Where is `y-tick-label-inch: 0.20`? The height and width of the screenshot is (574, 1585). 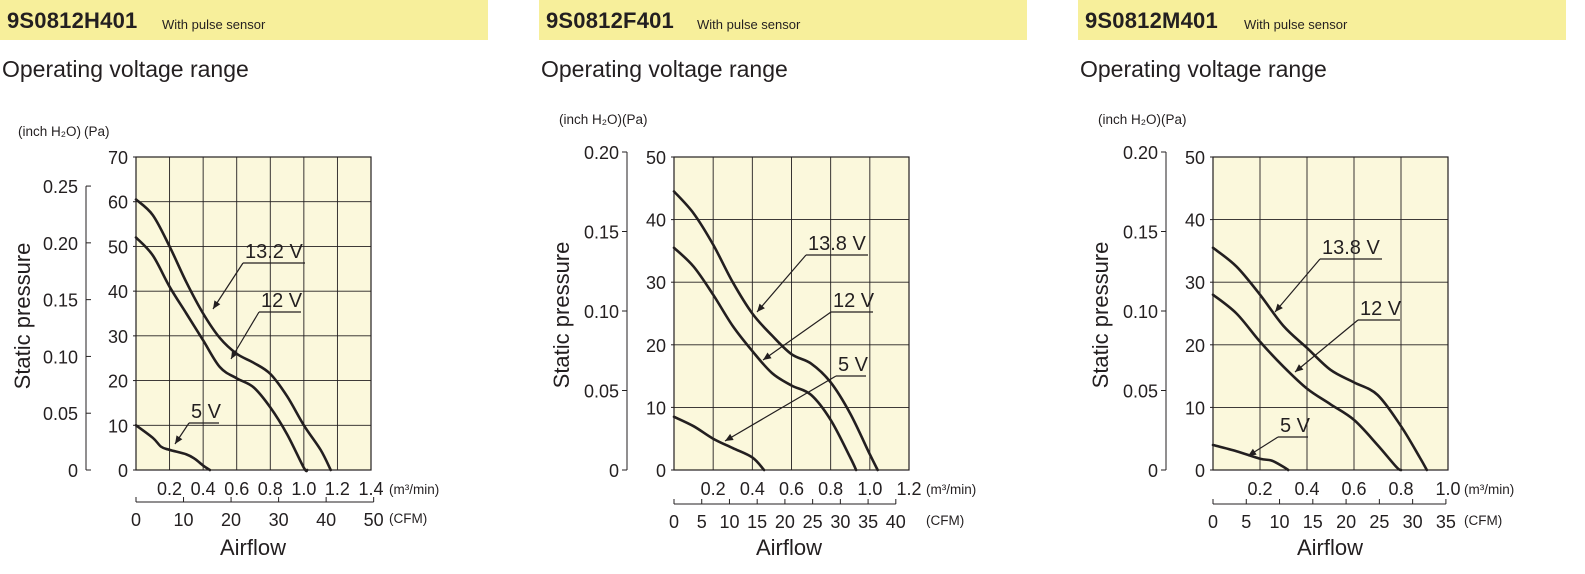 y-tick-label-inch: 0.20 is located at coordinates (1140, 153).